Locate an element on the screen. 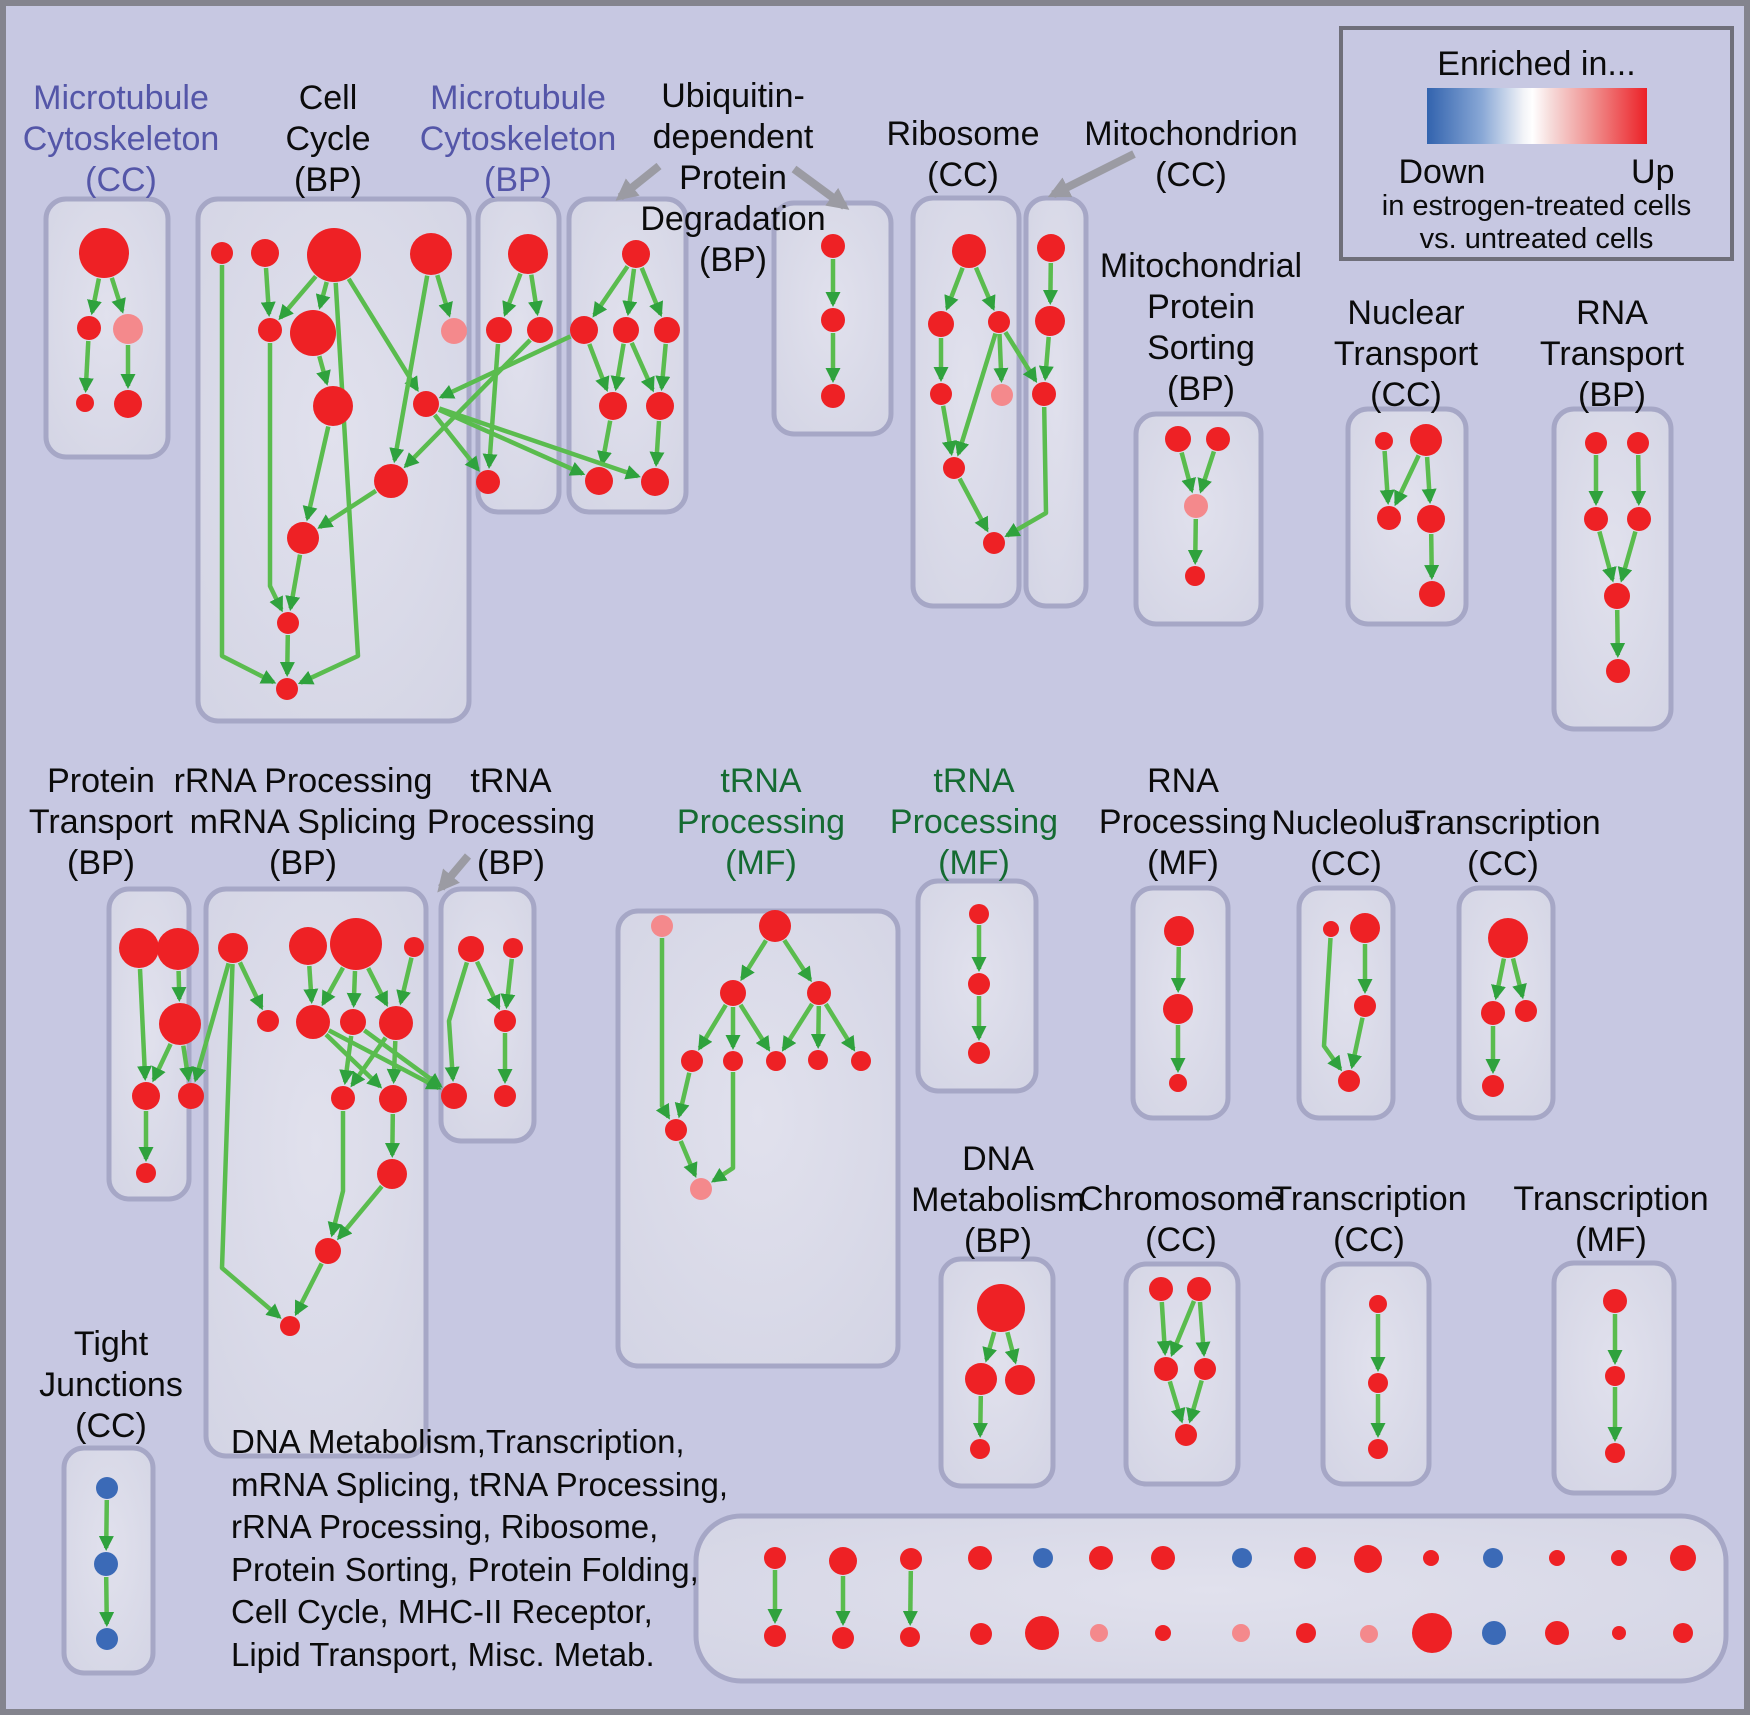 The width and height of the screenshot is (1750, 1715). legend-gradient-bar is located at coordinates (1536, 116).